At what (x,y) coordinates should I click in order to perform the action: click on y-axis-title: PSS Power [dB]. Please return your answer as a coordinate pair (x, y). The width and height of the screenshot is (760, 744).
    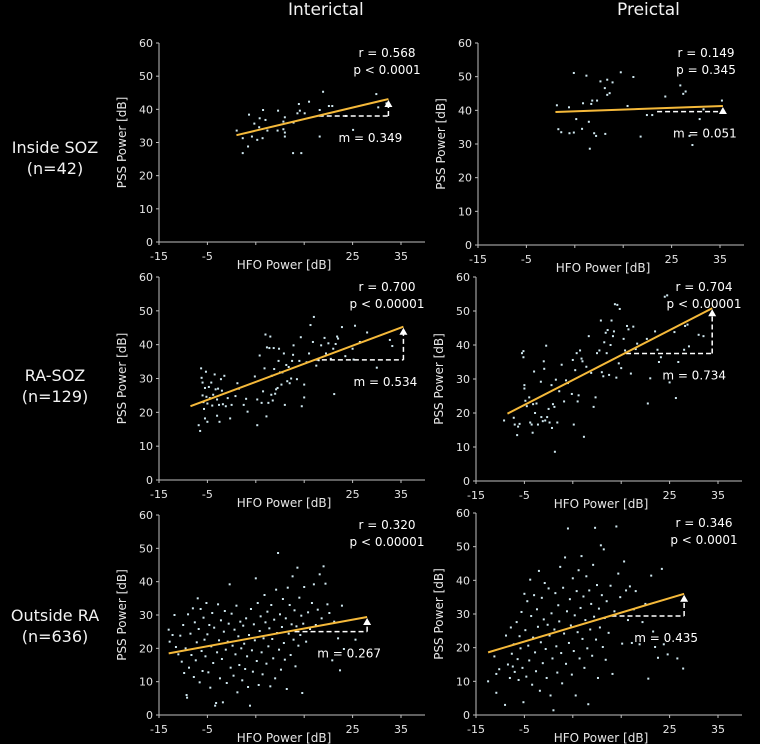
    Looking at the image, I should click on (122, 615).